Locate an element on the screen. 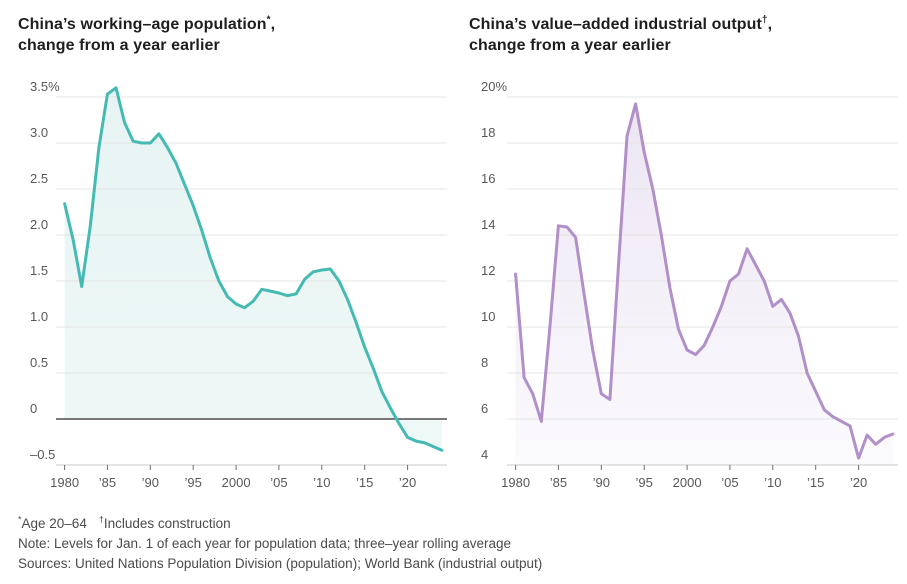 The width and height of the screenshot is (907, 584). asterisk-footnote-mark: * is located at coordinates (268, 20).